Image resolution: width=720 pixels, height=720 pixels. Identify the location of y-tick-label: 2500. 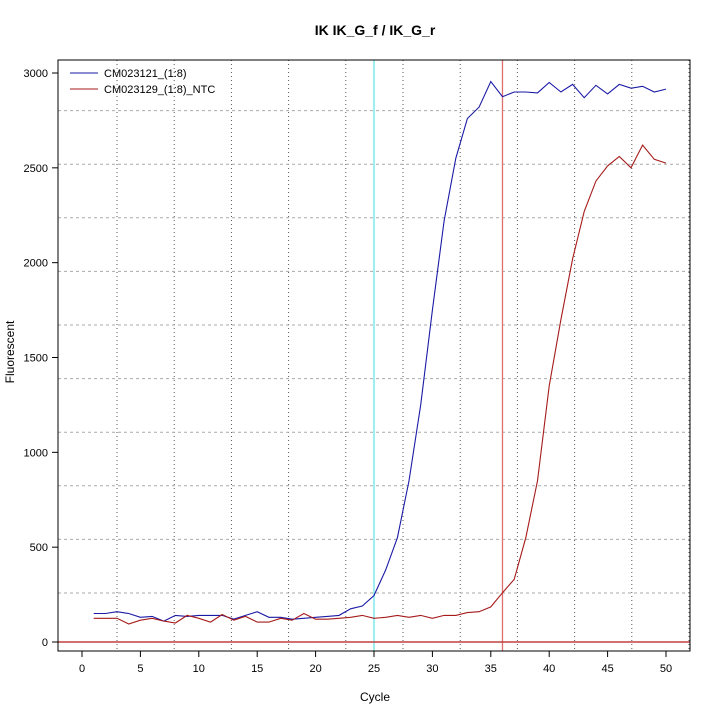
(36, 169).